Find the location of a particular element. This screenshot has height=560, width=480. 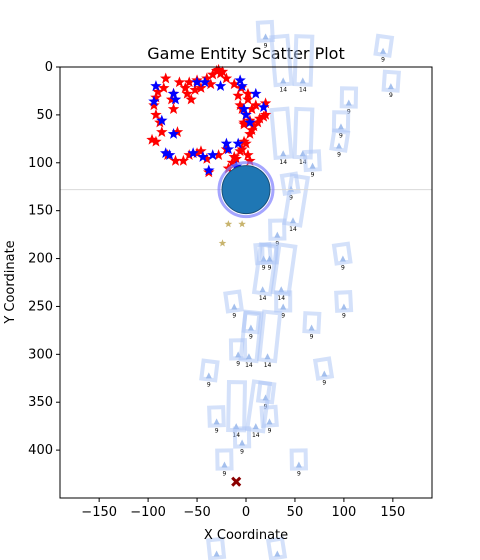

x-tick-label: −50 is located at coordinates (196, 512).